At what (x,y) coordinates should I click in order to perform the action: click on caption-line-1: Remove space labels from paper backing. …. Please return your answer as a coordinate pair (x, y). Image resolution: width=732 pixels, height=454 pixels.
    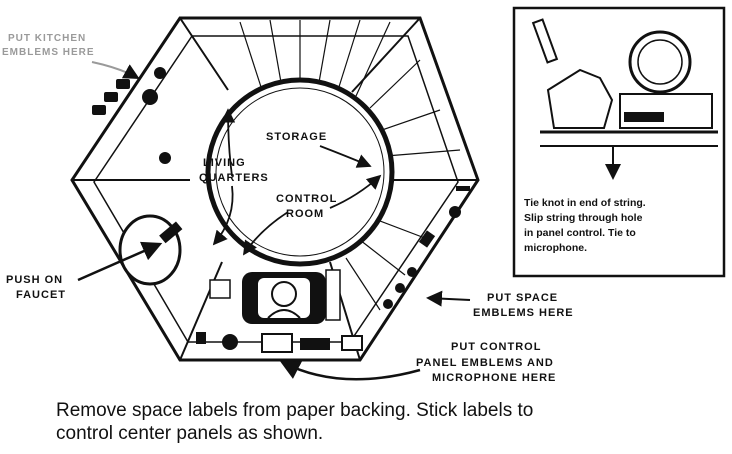
    Looking at the image, I should click on (295, 410).